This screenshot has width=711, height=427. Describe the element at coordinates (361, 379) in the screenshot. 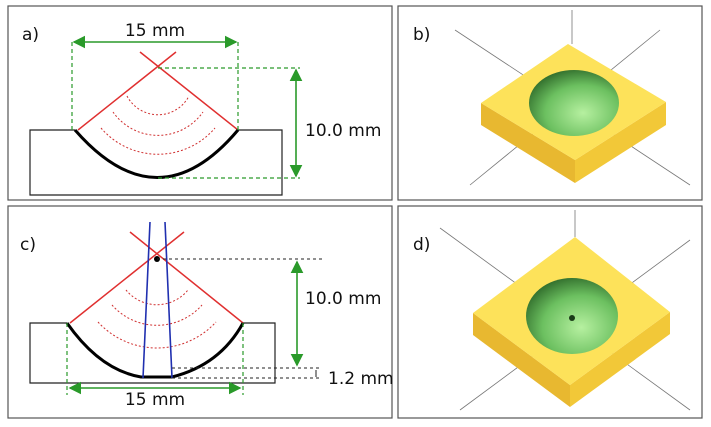

I see `offset-label: 1.2 mm` at that location.